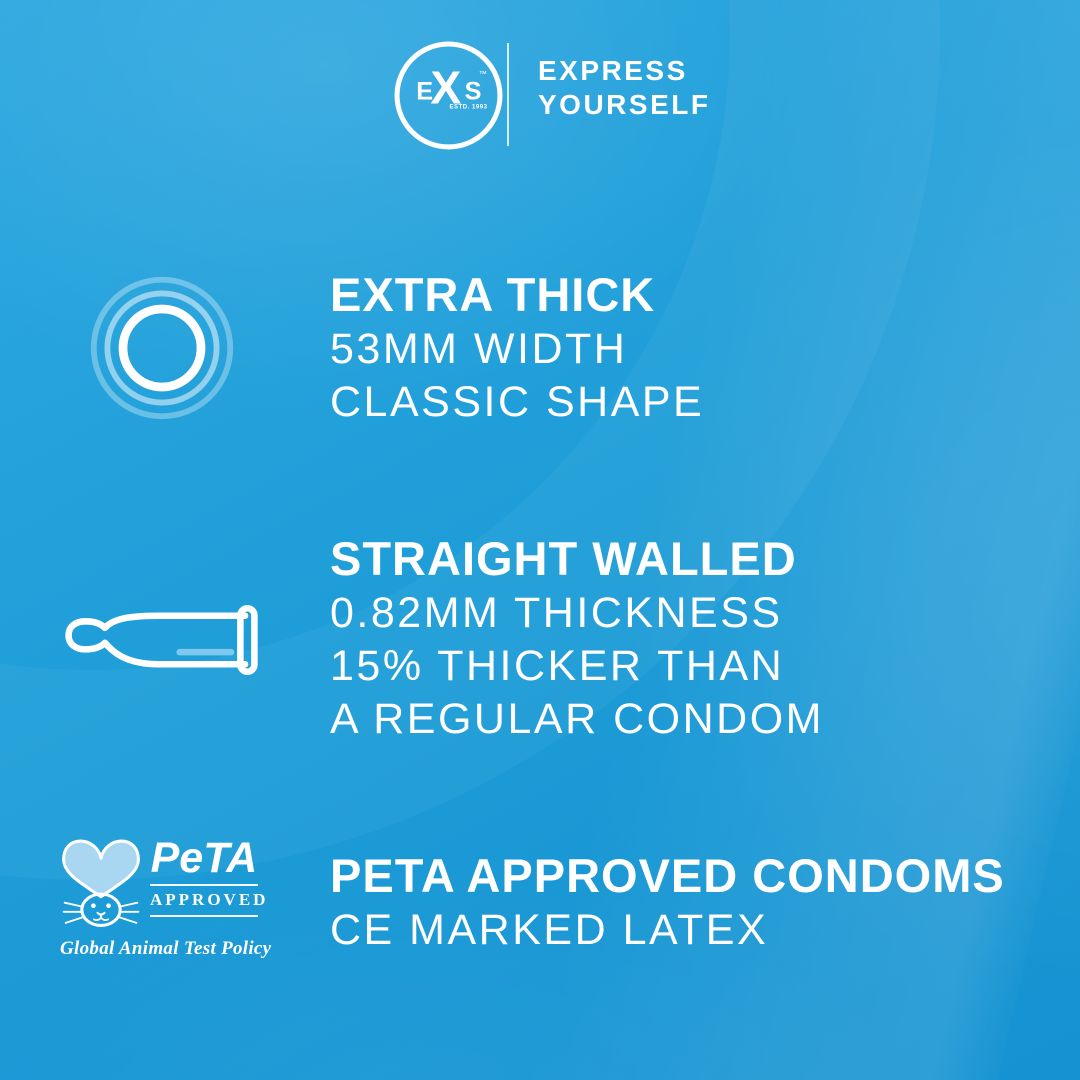  I want to click on tagline-line-2: YOURSELF, so click(624, 104).